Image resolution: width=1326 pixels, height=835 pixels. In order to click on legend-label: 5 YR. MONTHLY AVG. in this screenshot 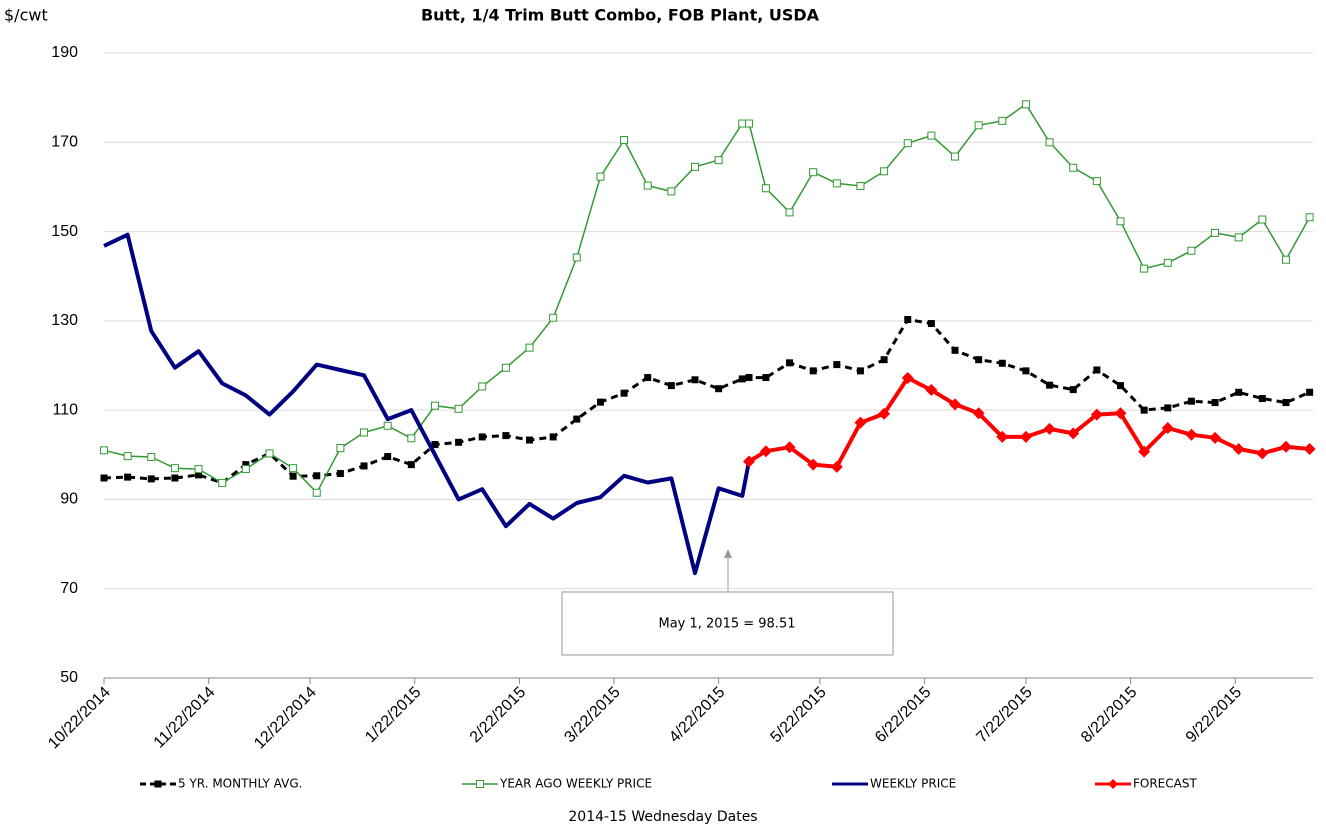, I will do `click(240, 784)`.